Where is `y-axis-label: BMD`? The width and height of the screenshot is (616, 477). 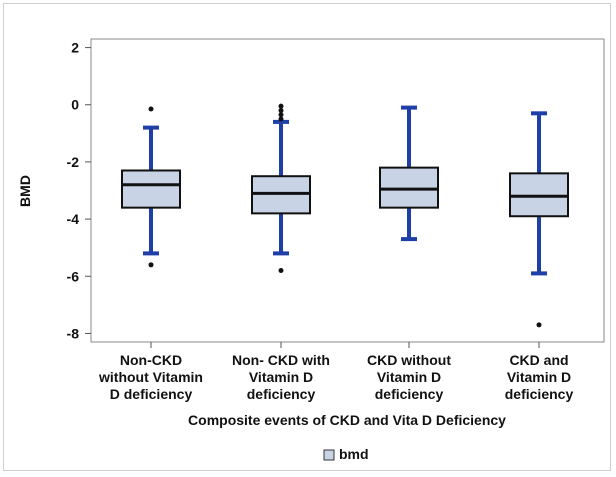 y-axis-label: BMD is located at coordinates (25, 191).